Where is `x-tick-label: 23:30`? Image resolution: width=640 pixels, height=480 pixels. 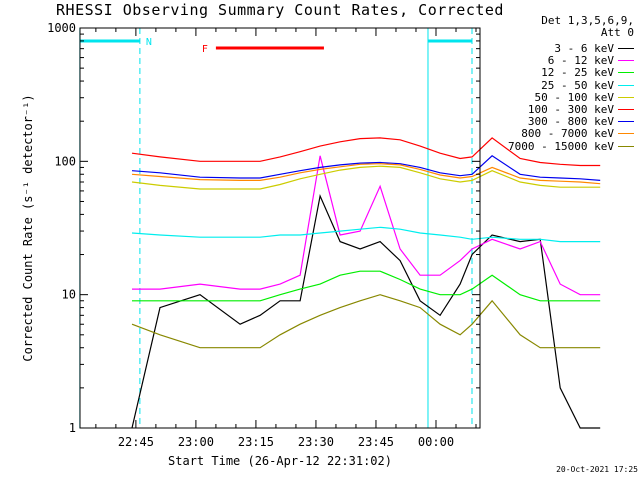
x-tick-label: 23:30 is located at coordinates (316, 442).